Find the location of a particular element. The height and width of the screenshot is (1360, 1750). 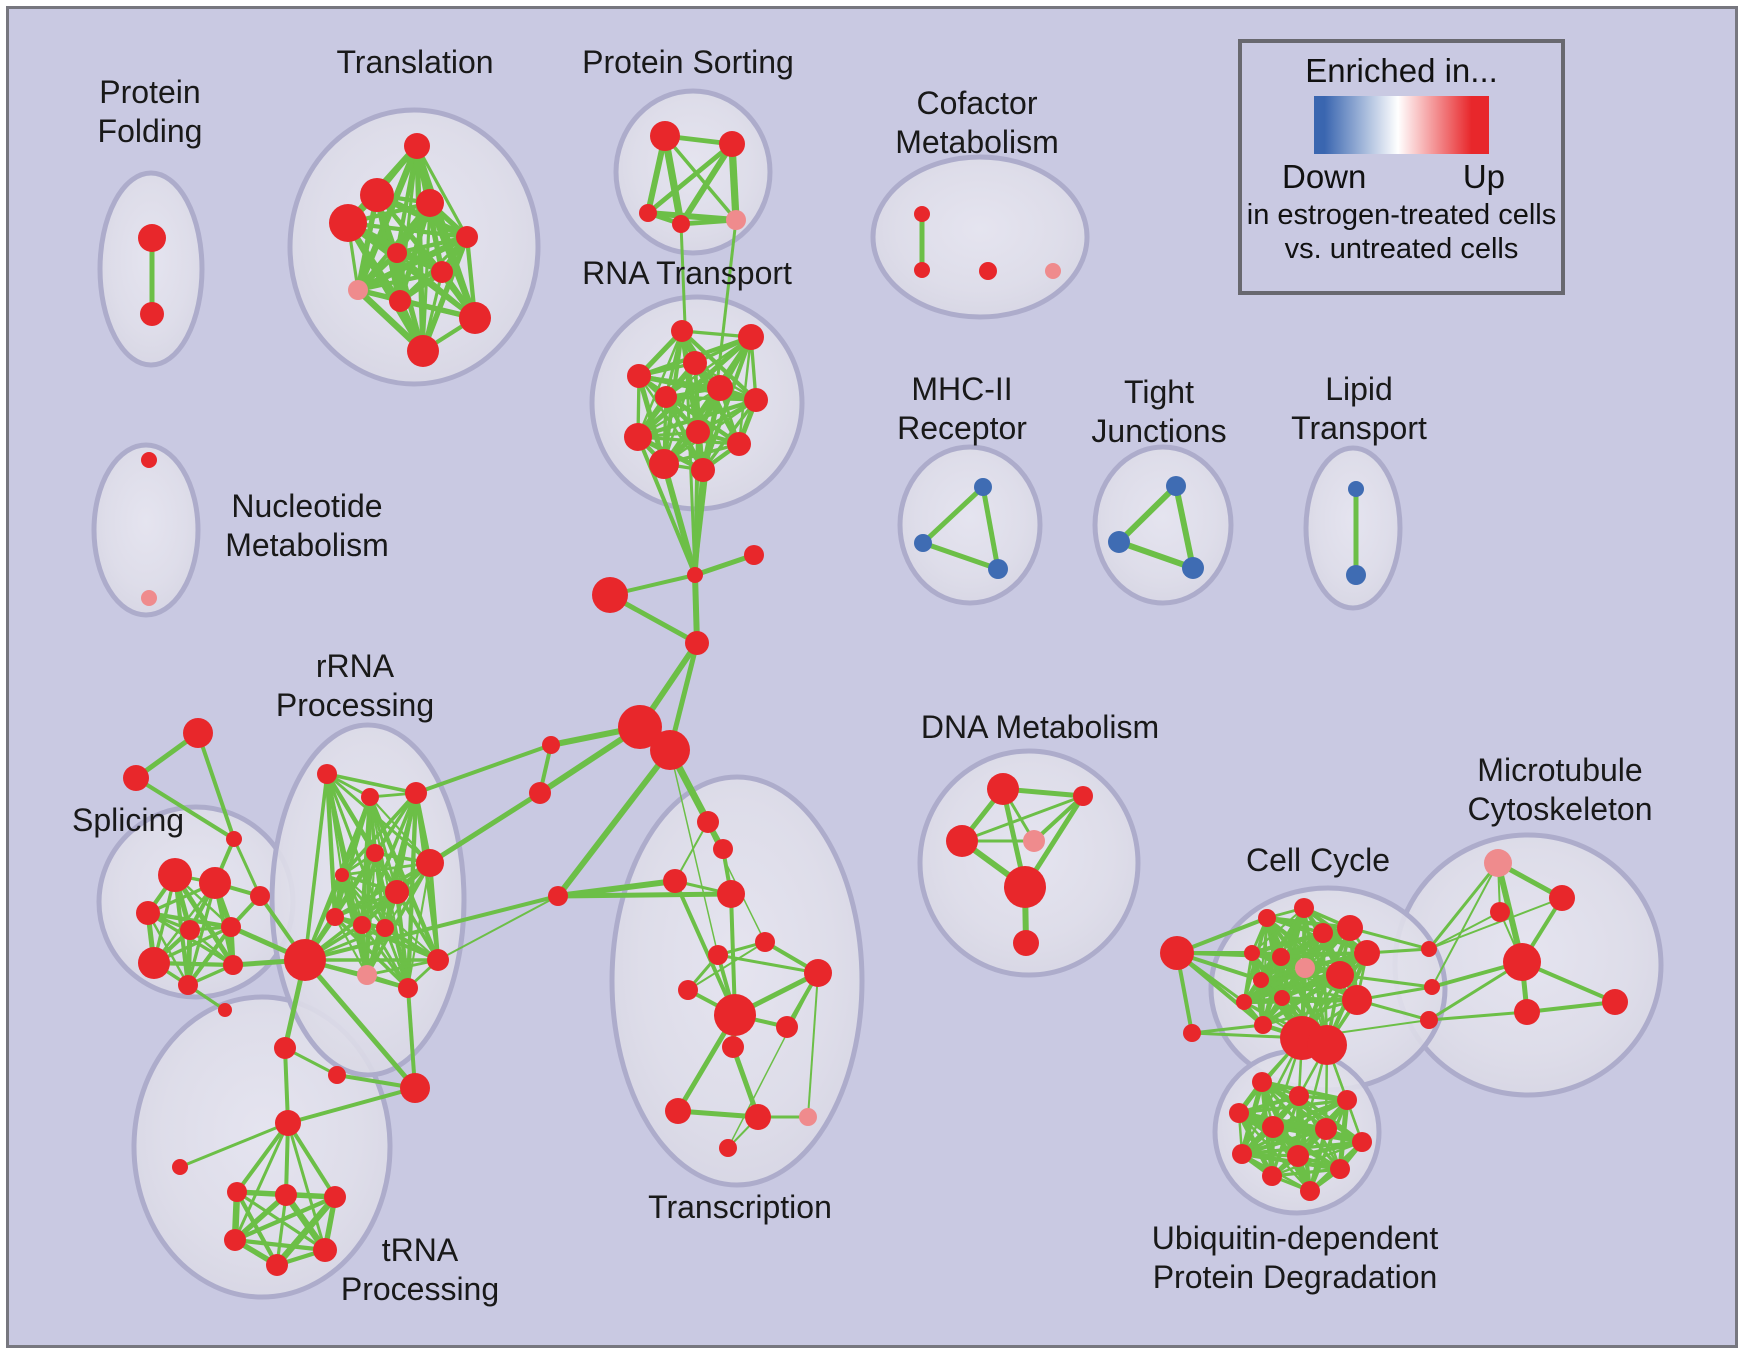

node-PS1 is located at coordinates (665, 136).